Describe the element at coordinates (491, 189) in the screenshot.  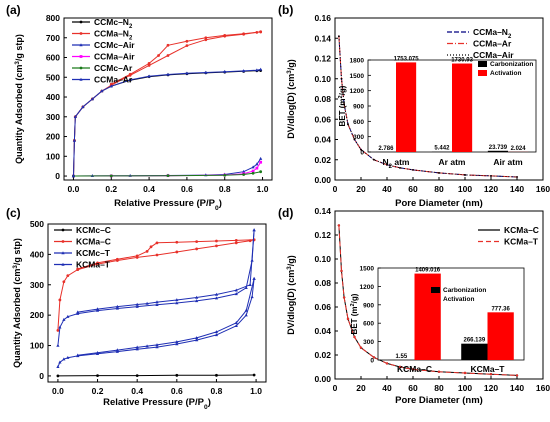
I see `x-tick-label: 120` at that location.